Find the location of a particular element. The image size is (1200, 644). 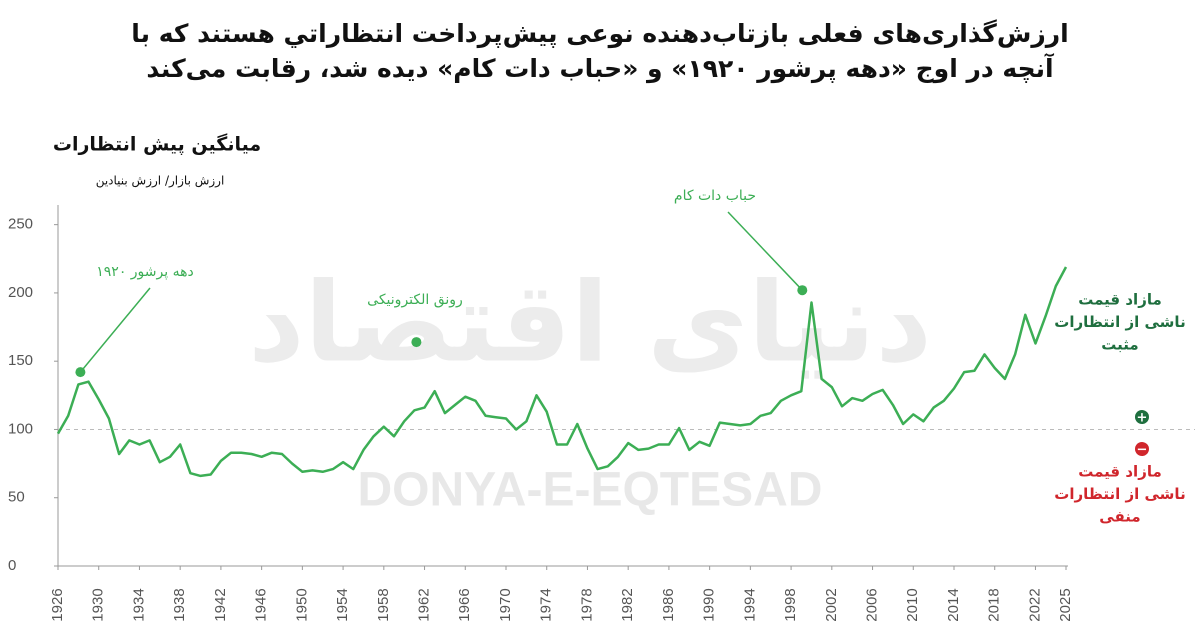

x-tick-label: 1954 is located at coordinates (342, 604).